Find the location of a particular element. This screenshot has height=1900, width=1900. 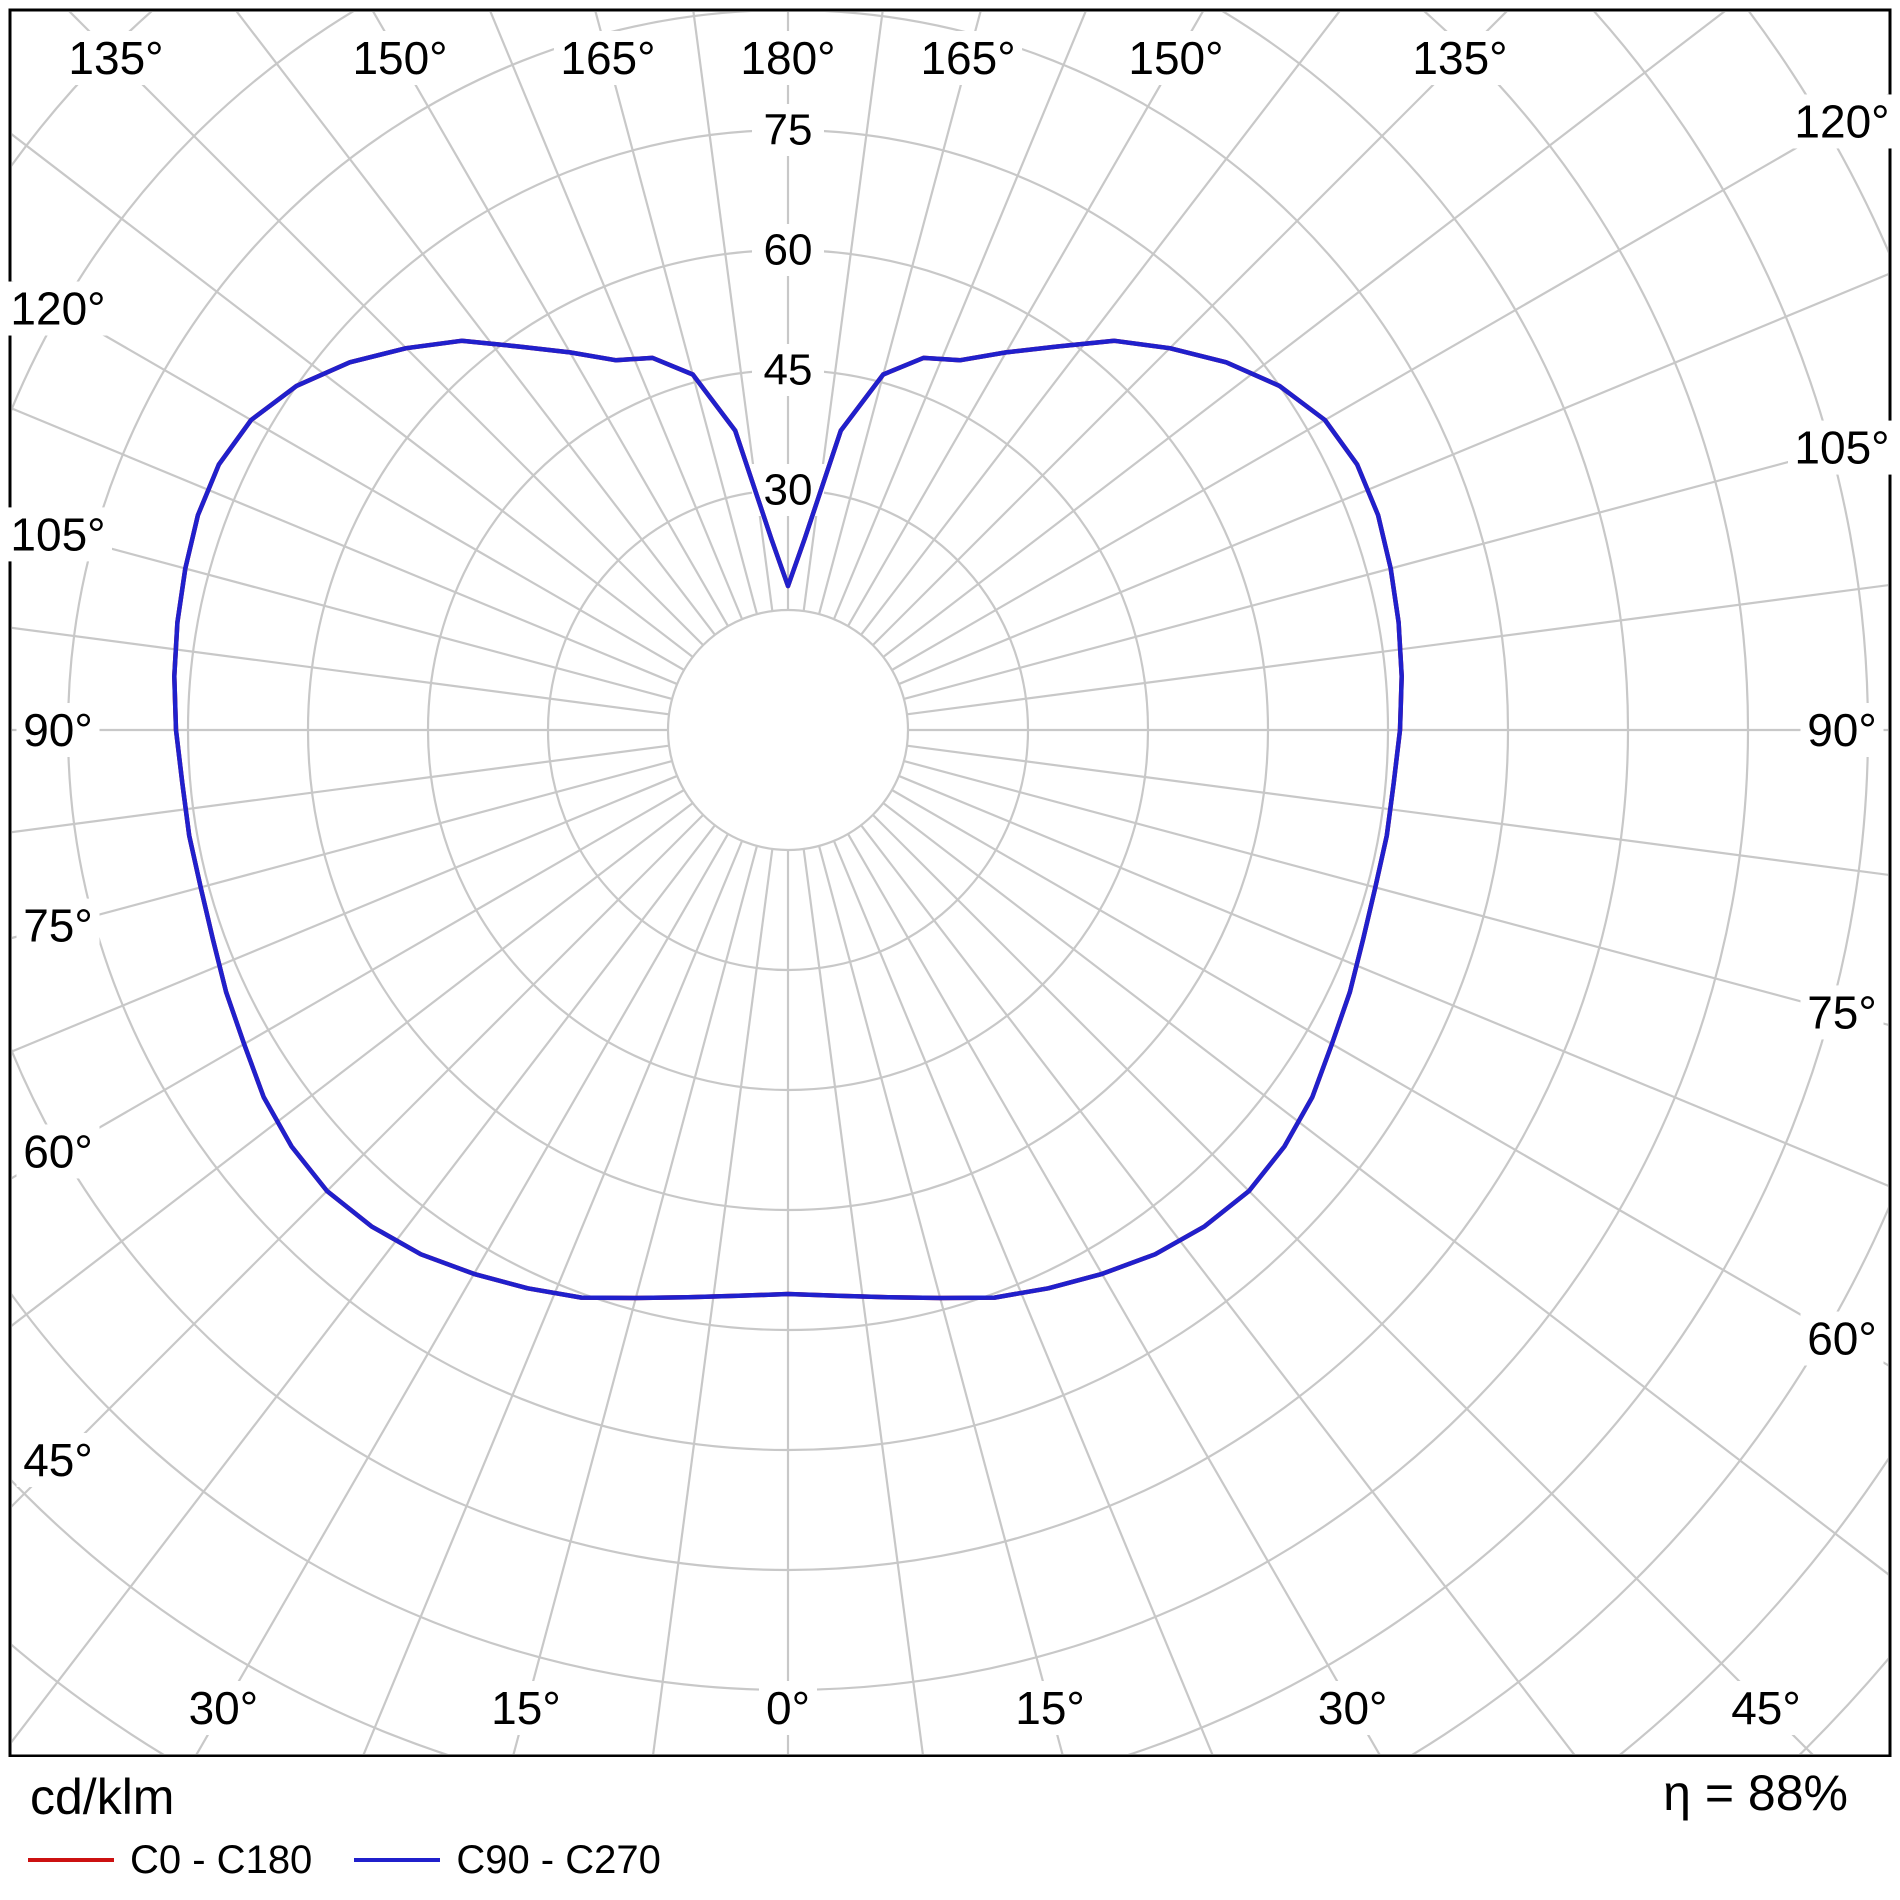

angle-label: 120° is located at coordinates (57, 309).